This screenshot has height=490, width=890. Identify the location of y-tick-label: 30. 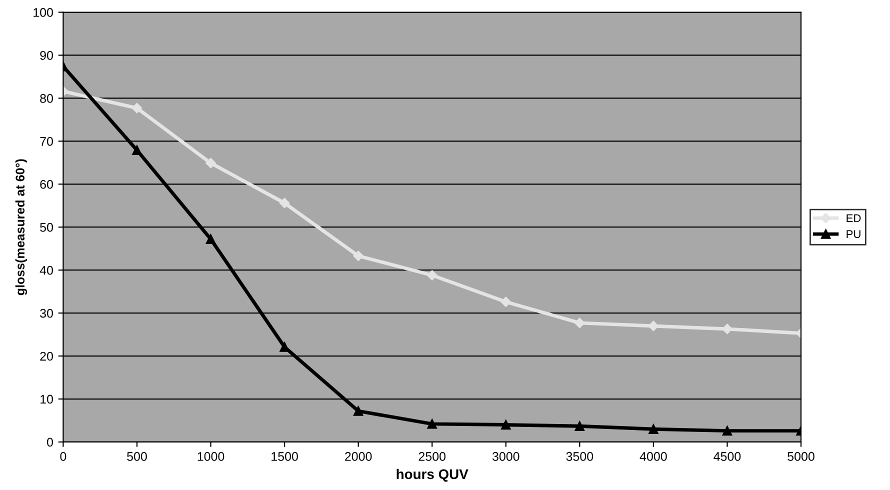
(46, 313).